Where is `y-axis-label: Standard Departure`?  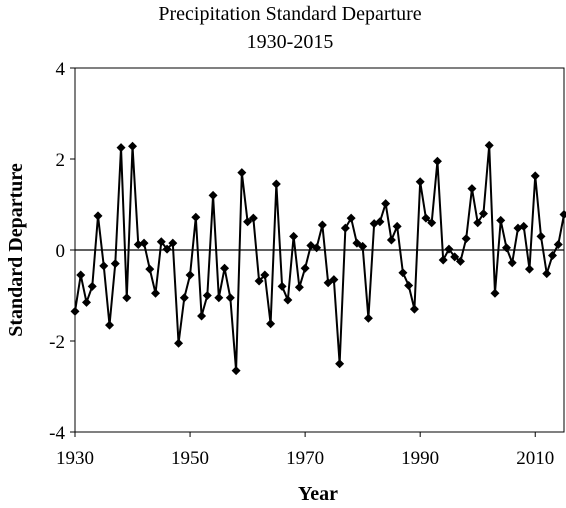
y-axis-label: Standard Departure is located at coordinates (16, 250).